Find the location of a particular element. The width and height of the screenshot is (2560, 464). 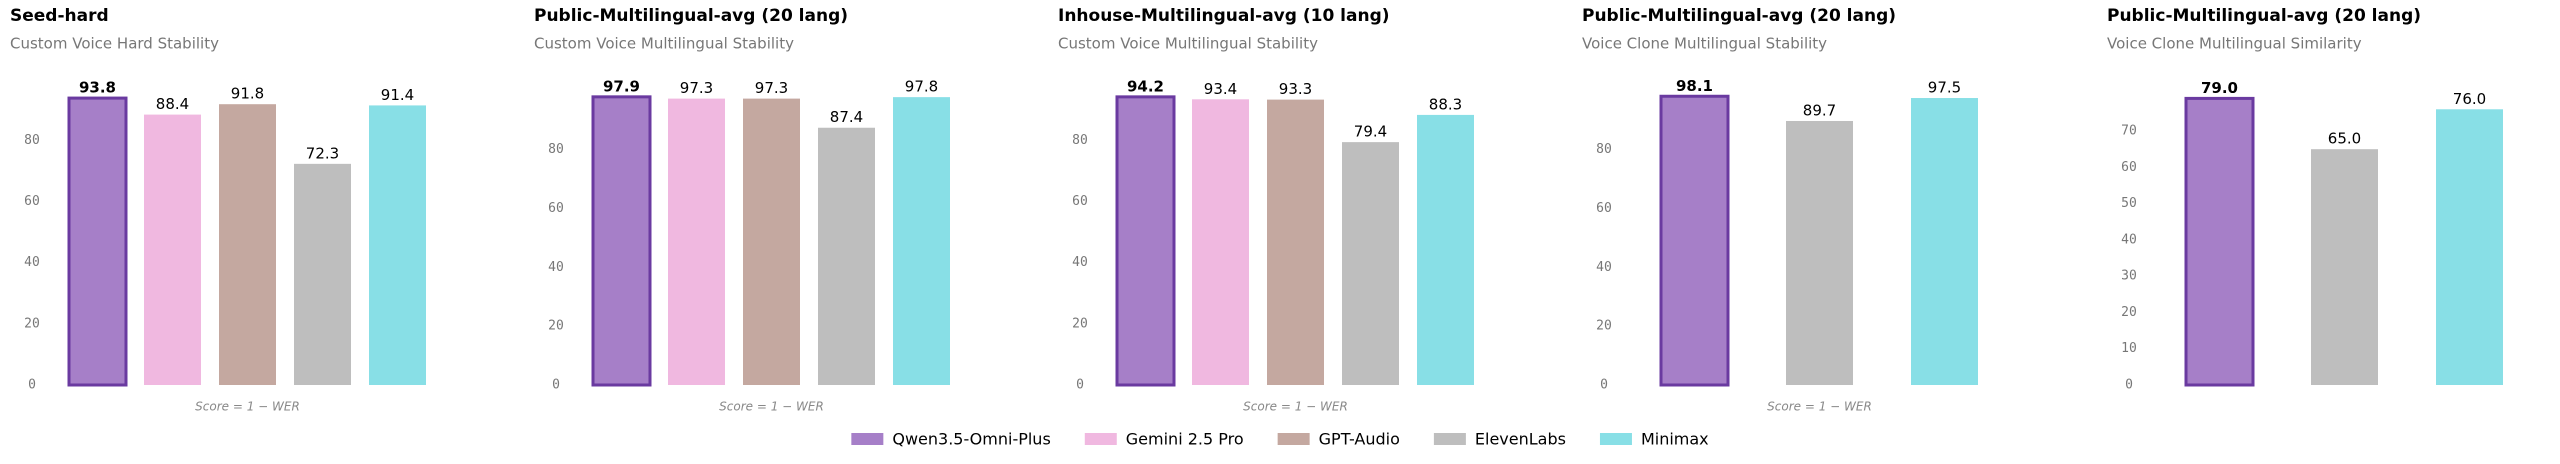

value-label: 91.4 is located at coordinates (397, 95).